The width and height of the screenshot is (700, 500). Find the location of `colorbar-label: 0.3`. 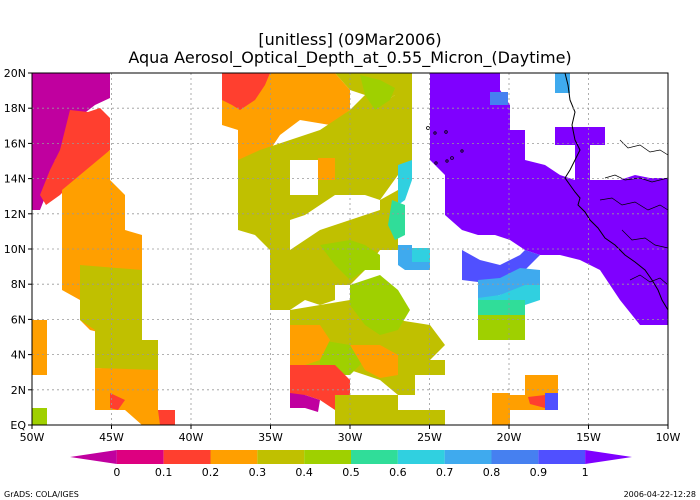

colorbar-label: 0.3 is located at coordinates (258, 472).